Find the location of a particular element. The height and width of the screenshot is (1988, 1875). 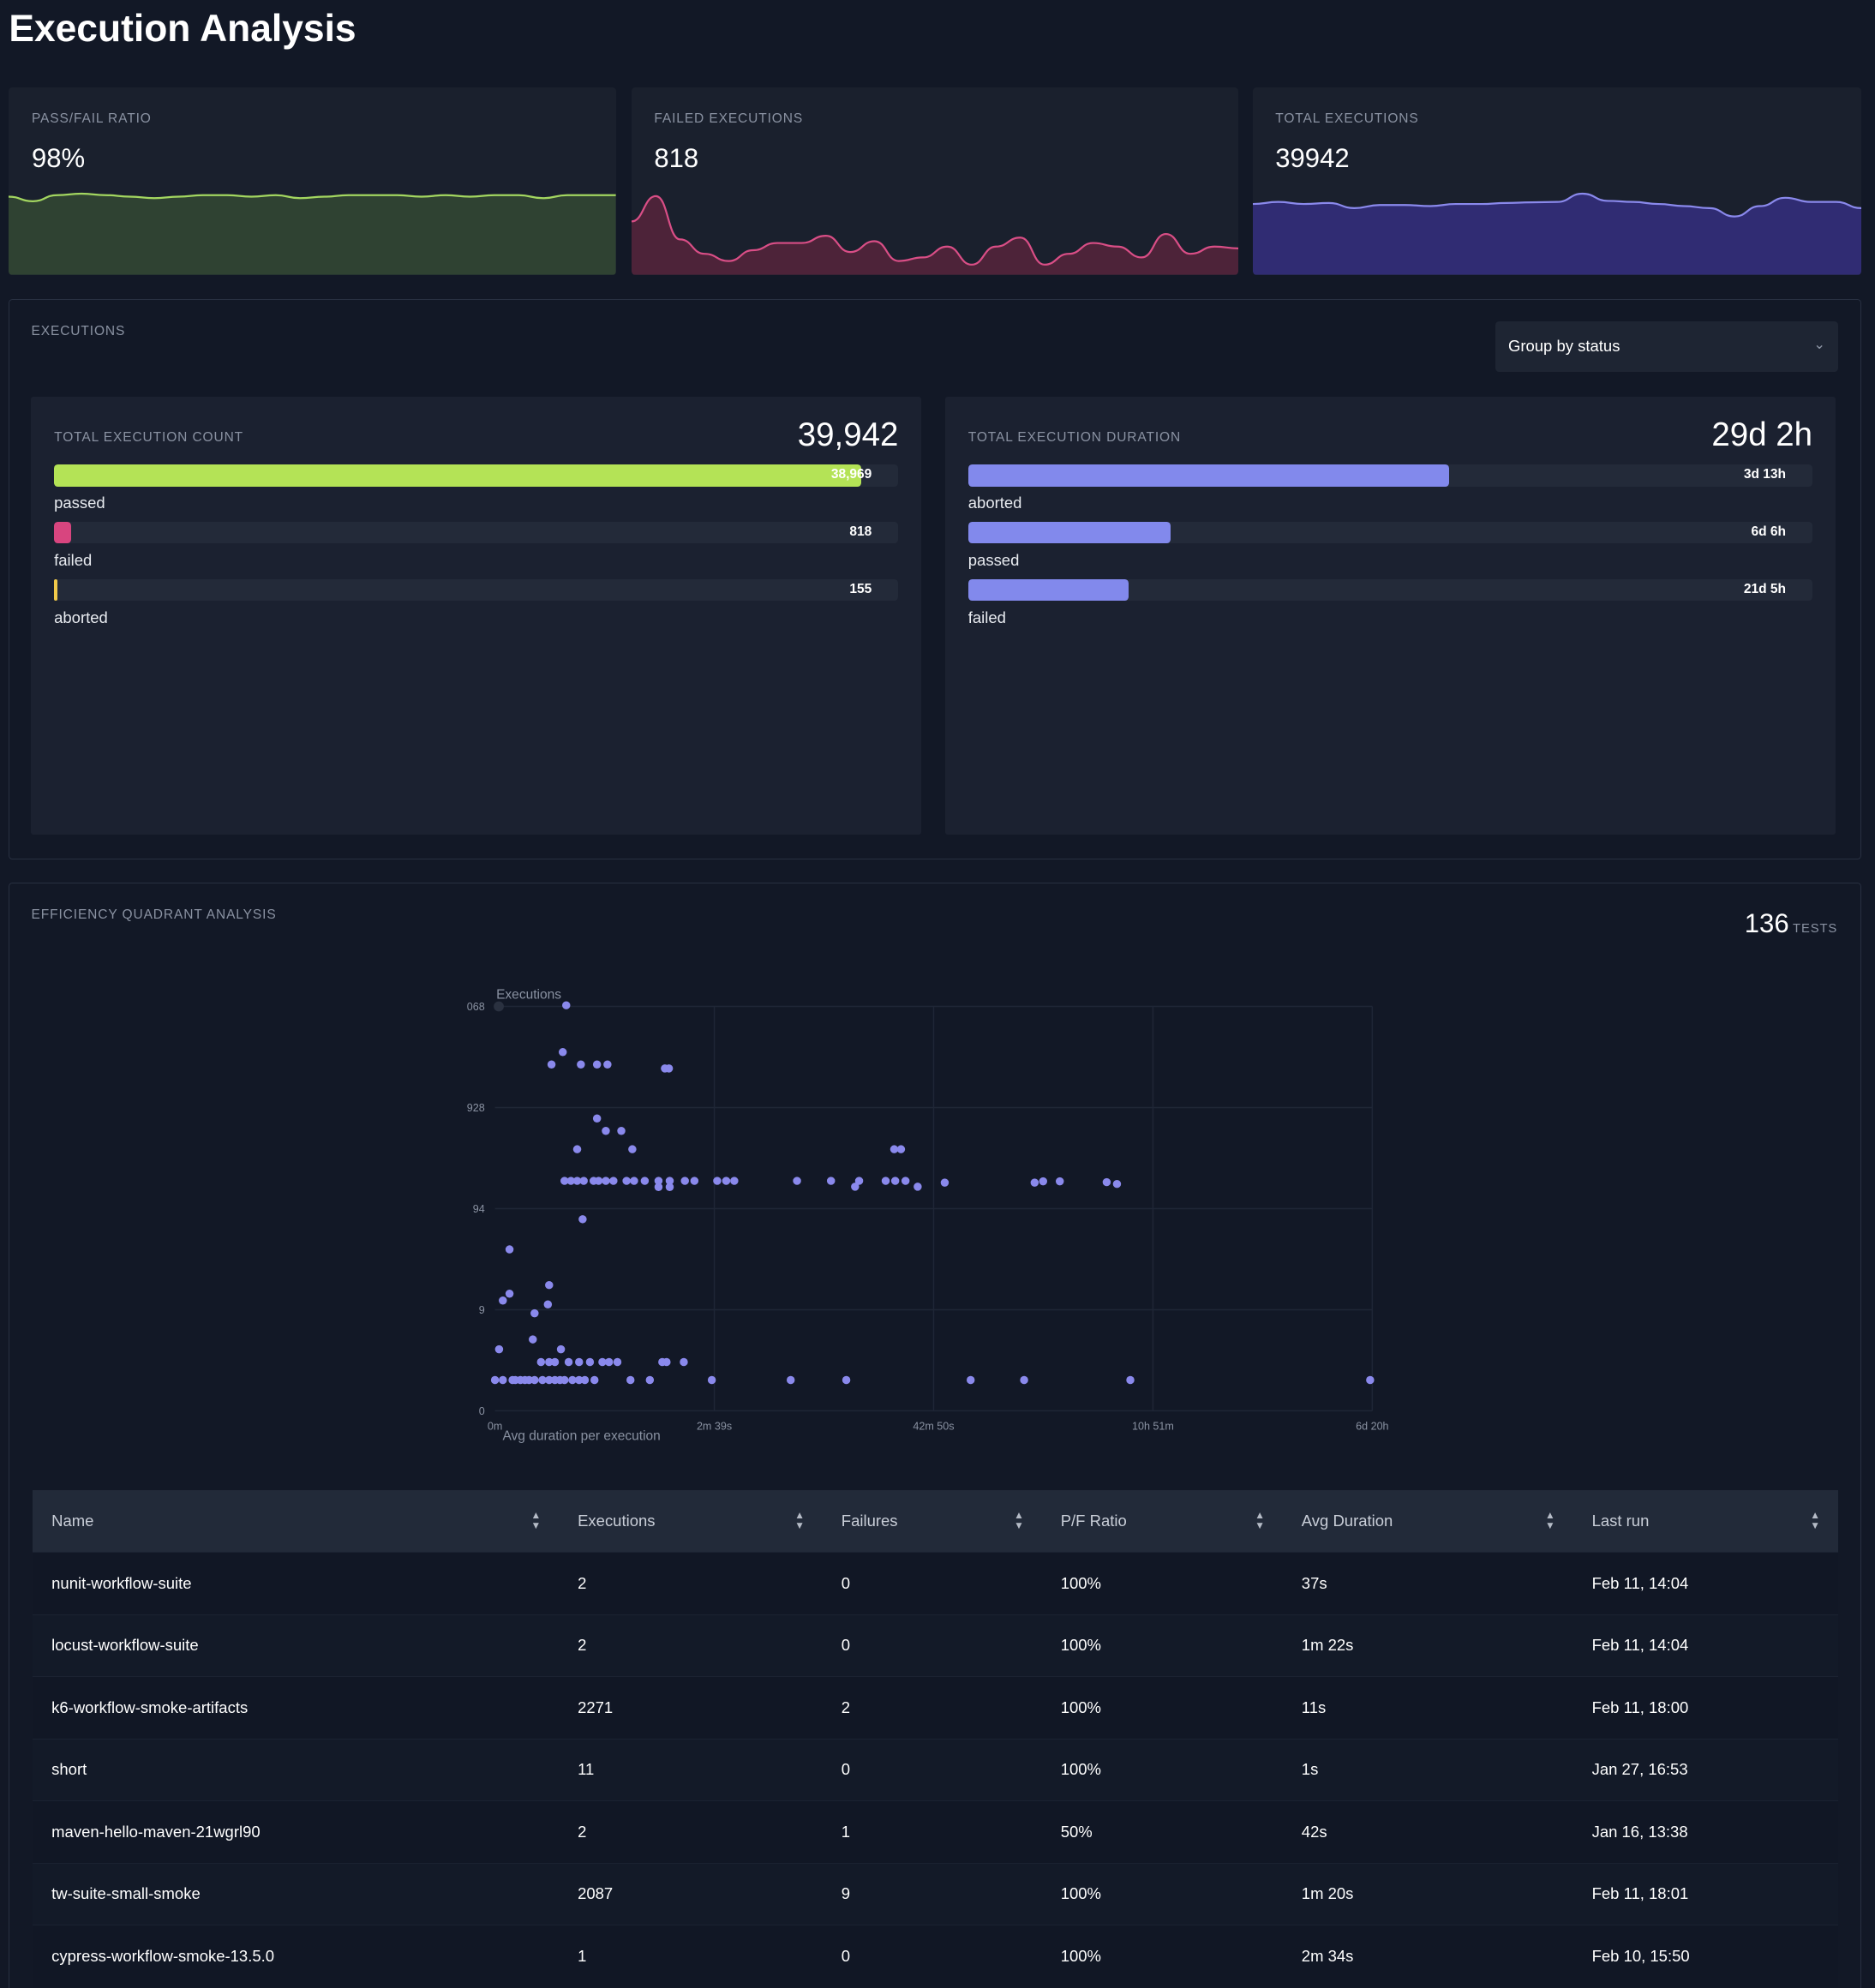

table-row: short 11 0 100% 1s Jan 27, 16:53 is located at coordinates (935, 1769).